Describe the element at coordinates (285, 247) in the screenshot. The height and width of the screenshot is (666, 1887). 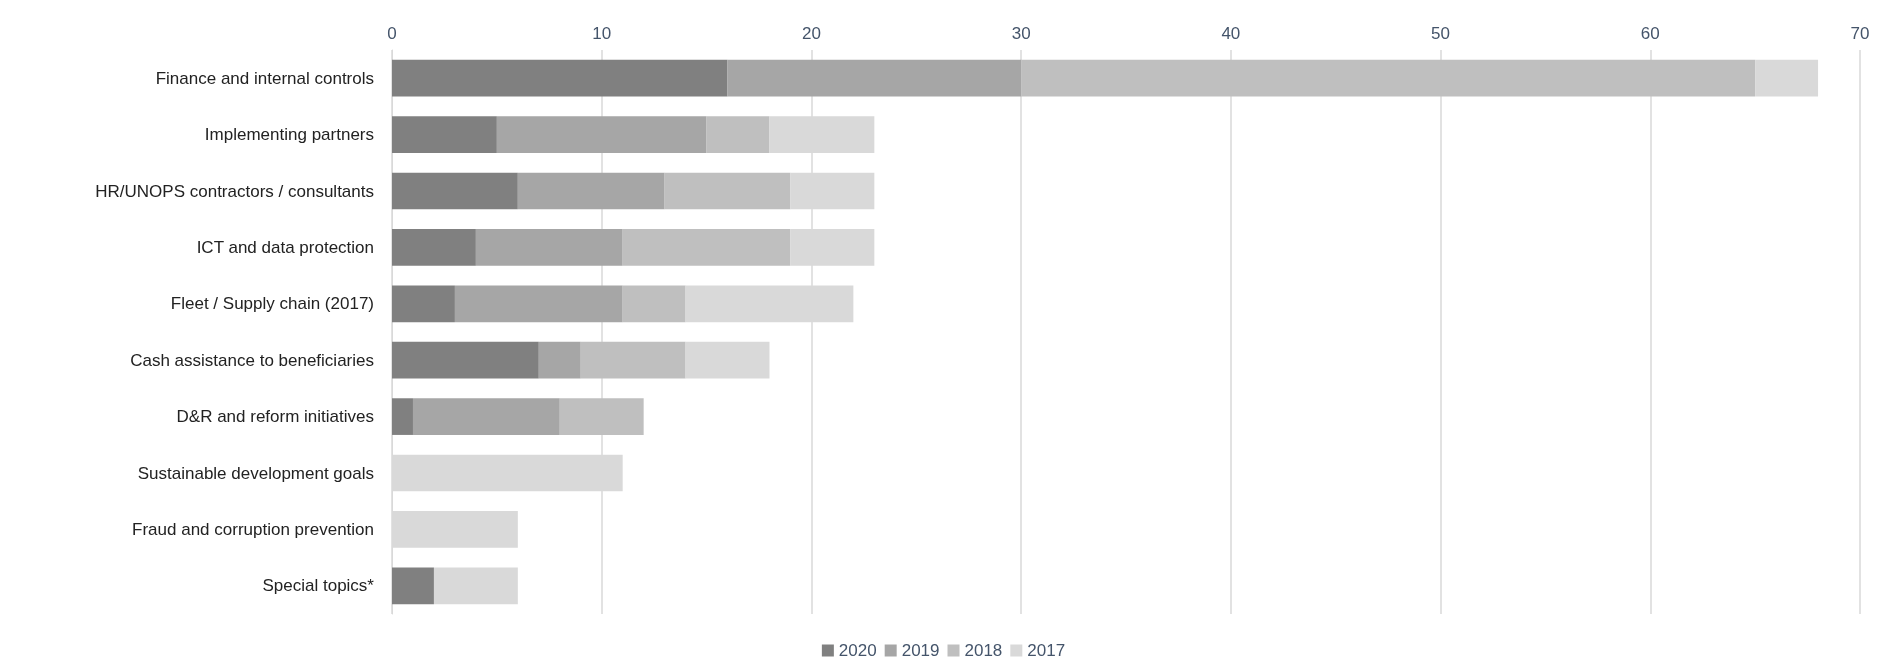
I see `y-tick-label: ICT and data protection` at that location.